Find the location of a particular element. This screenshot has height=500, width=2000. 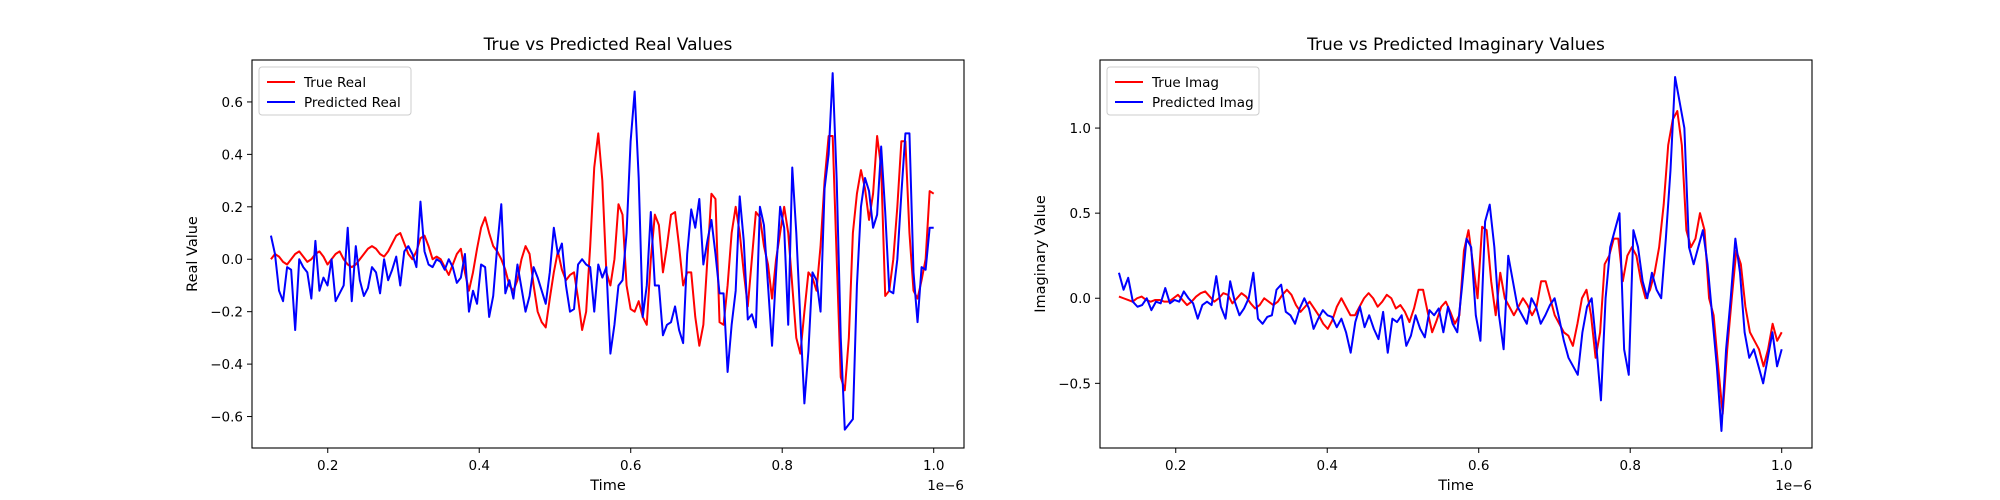

legend-label: Predicted Real is located at coordinates (352, 103).